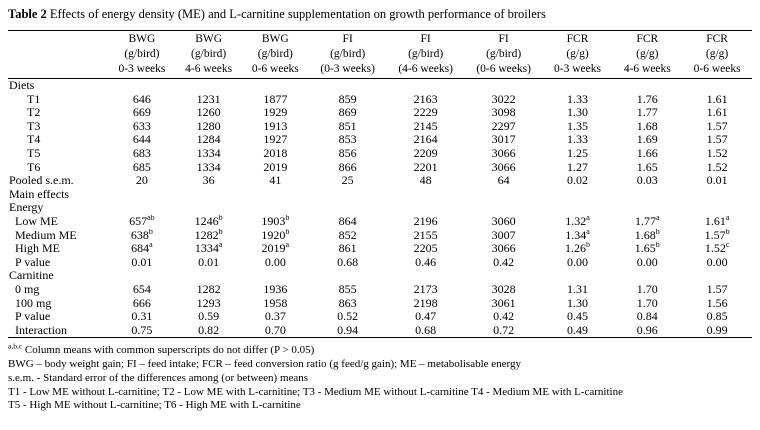 The image size is (760, 430). Describe the element at coordinates (46, 235) in the screenshot. I see `row-label: Medium ME` at that location.